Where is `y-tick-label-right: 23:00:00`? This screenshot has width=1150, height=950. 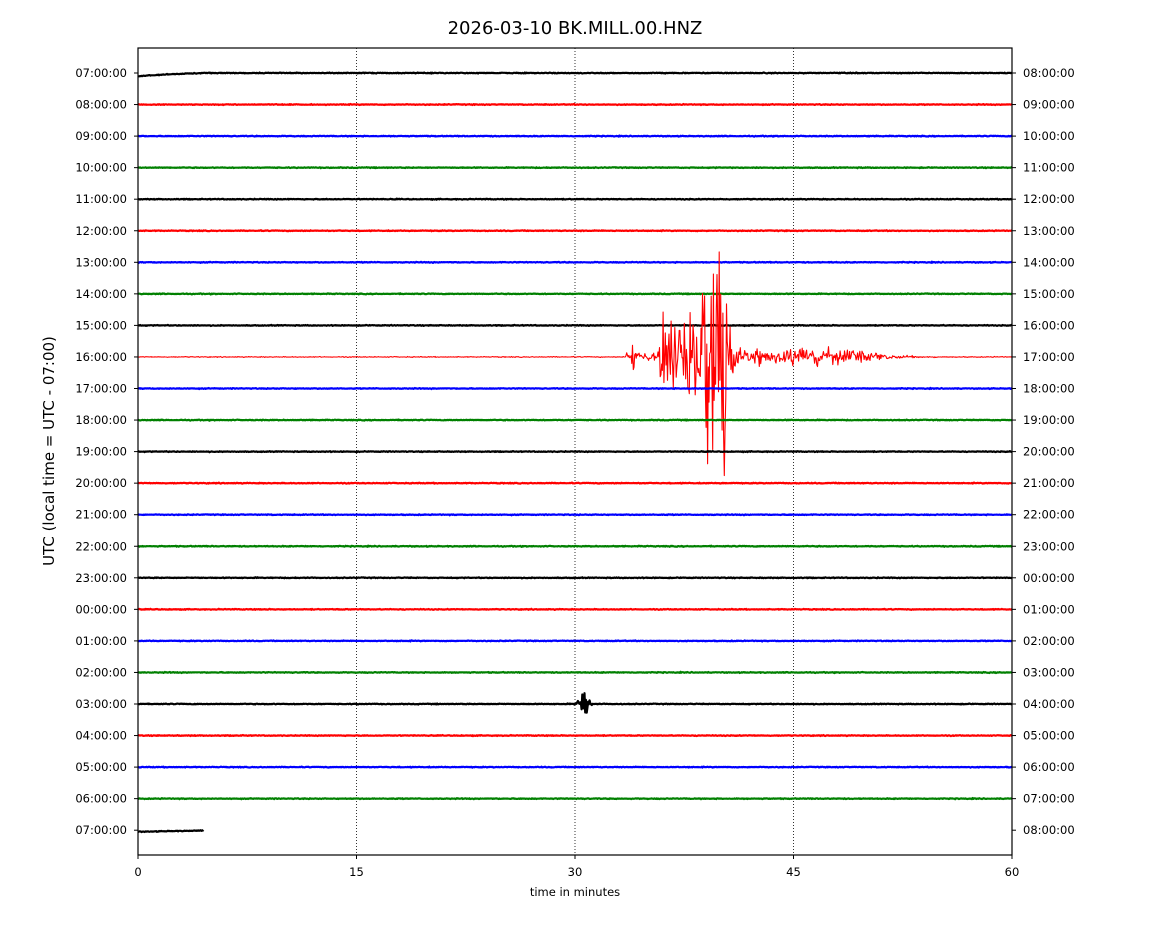 y-tick-label-right: 23:00:00 is located at coordinates (1049, 546).